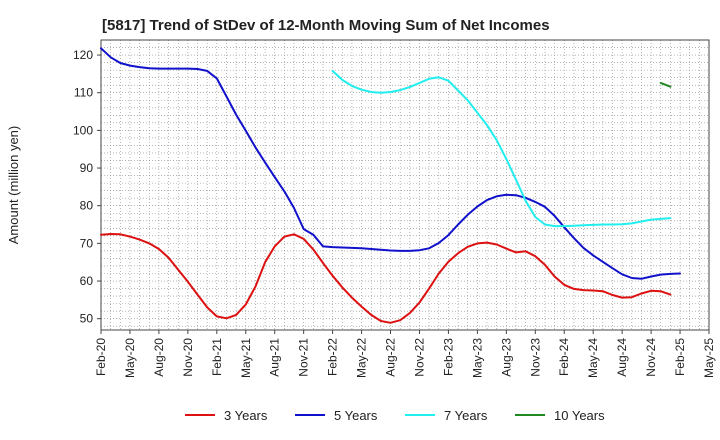  Describe the element at coordinates (304, 357) in the screenshot. I see `x-tick-label: Nov-21` at that location.